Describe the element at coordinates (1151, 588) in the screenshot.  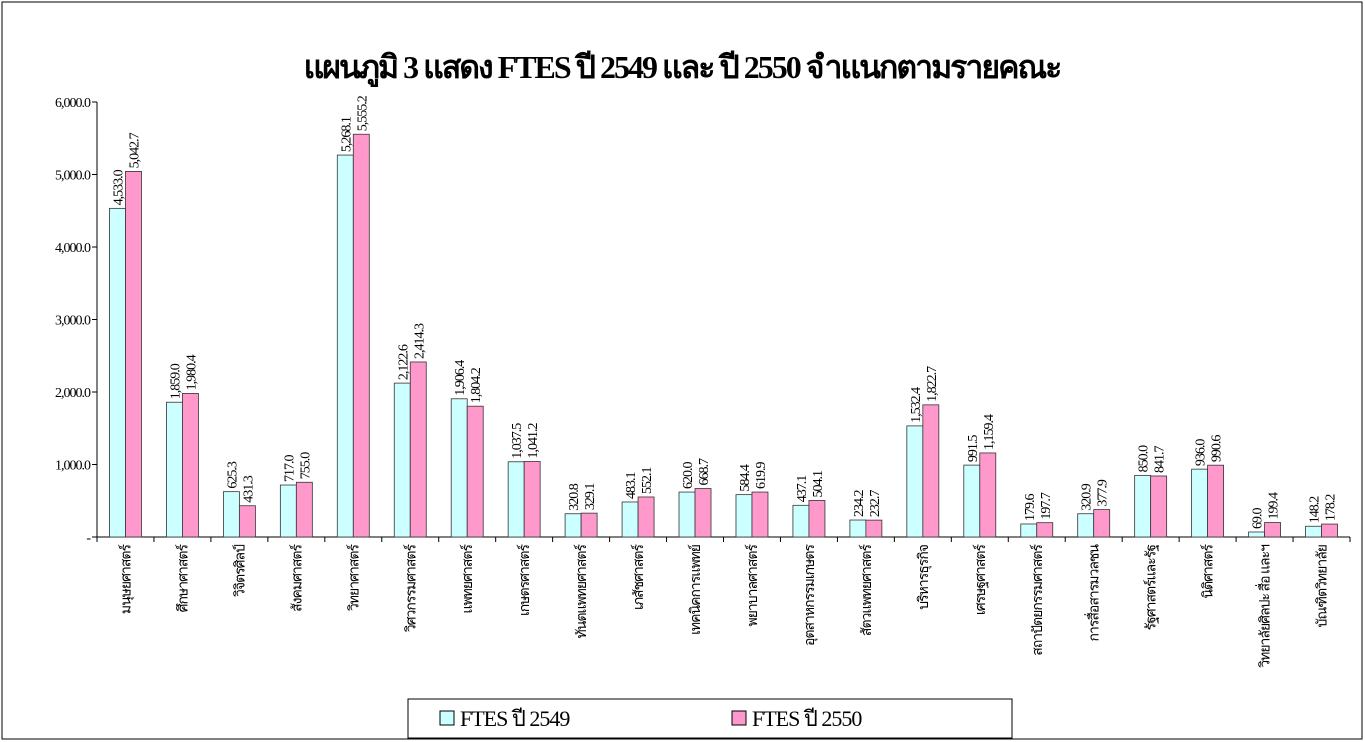
I see `x-tick-label: รัฐศาสตร์และรัฐ` at that location.